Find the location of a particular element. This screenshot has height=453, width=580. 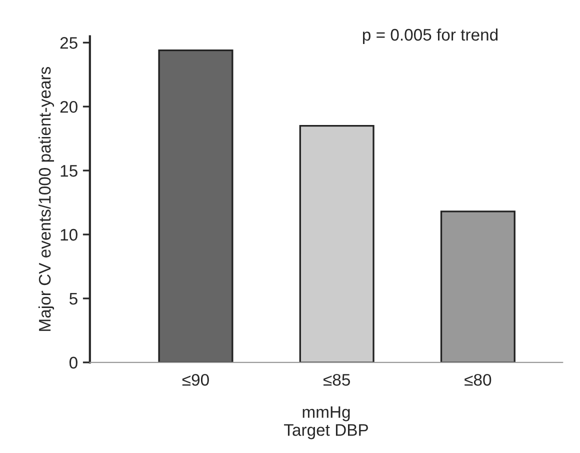

annotation: p = 0.005 for trend is located at coordinates (430, 36).